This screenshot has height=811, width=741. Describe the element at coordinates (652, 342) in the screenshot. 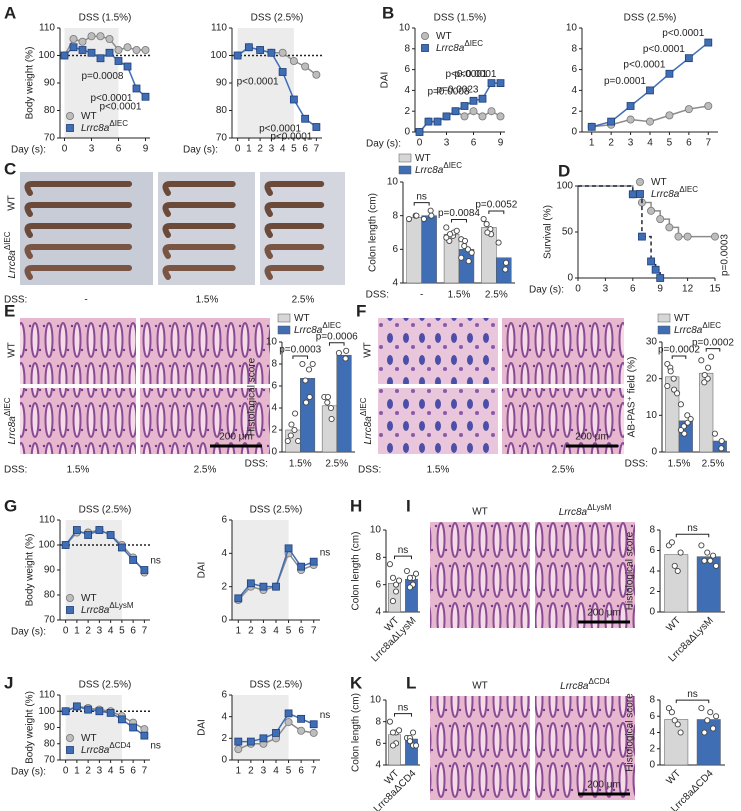

I see `y-tick-label: 30` at that location.